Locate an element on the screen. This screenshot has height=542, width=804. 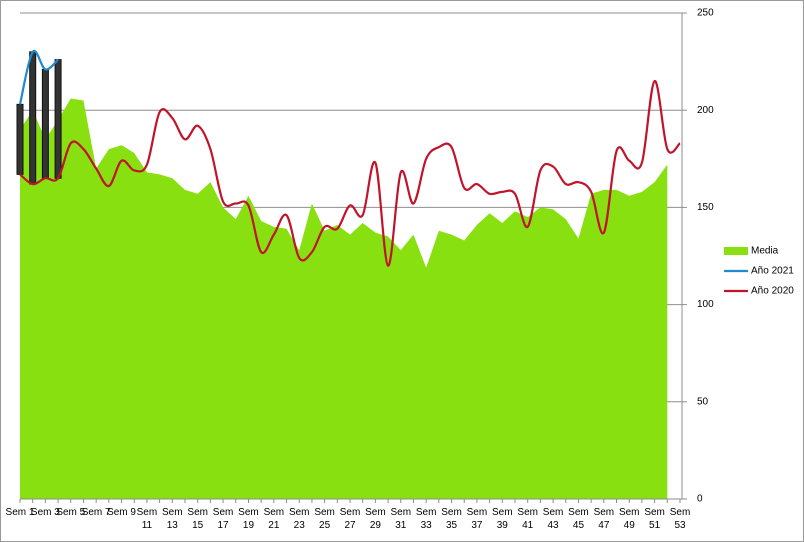
x-tick-label: Sem 9 is located at coordinates (121, 512).